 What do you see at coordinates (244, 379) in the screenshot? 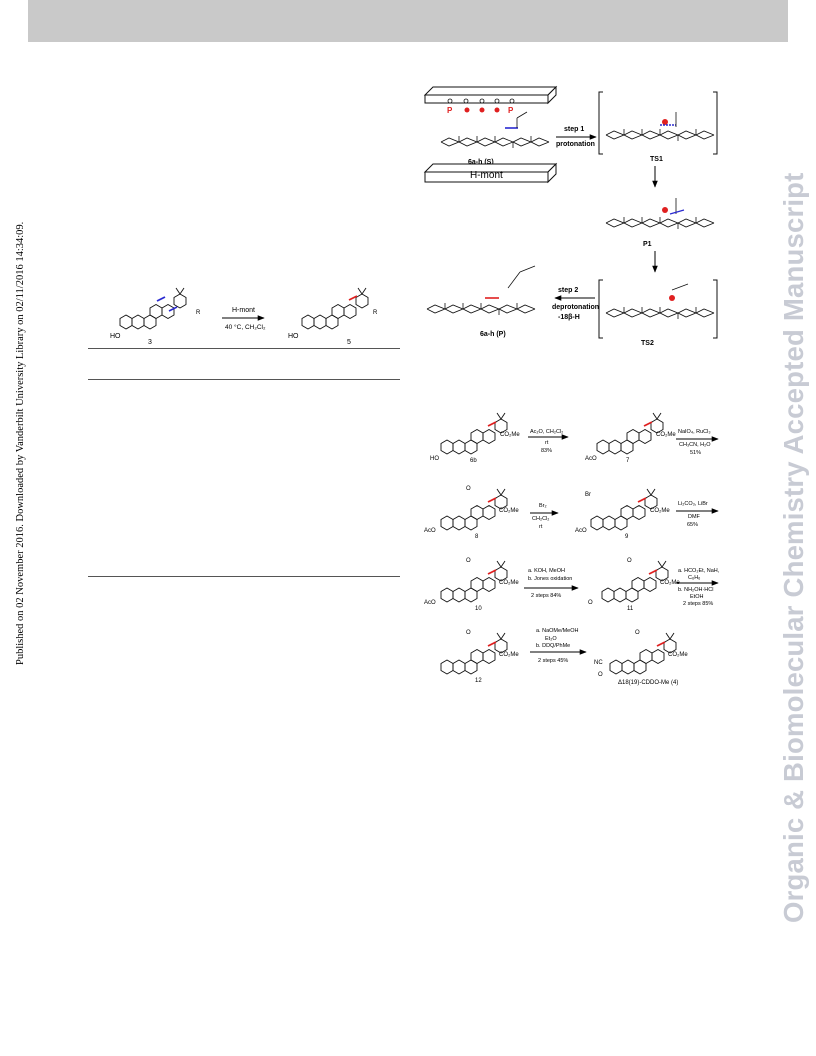
I see `scheme1-bottom-rule` at bounding box center [244, 379].